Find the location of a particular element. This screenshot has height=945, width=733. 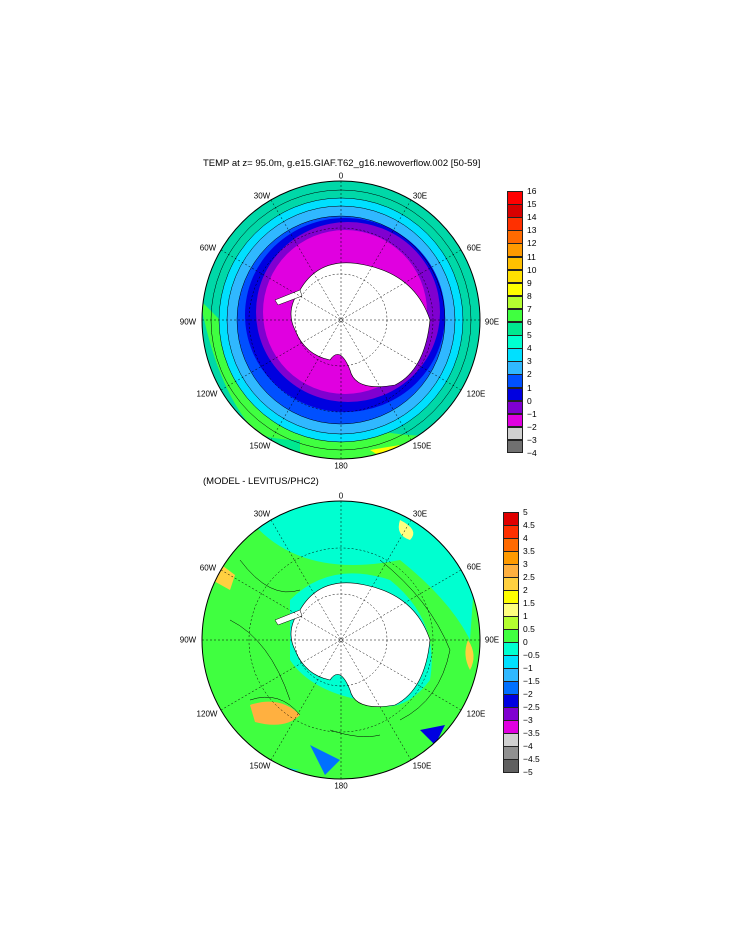

top-lon-label-150w: 150W is located at coordinates (260, 446).